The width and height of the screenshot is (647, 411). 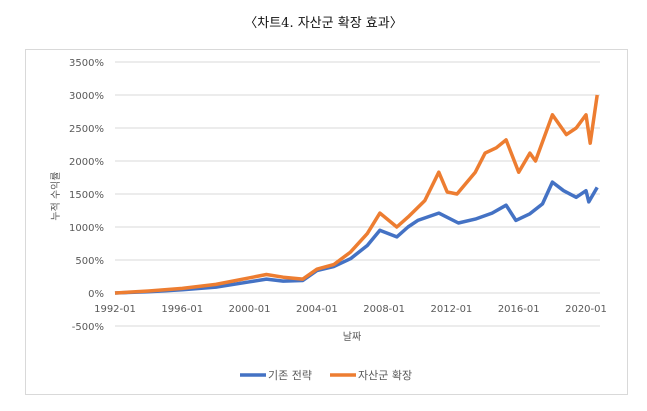 I want to click on y-tick-label: 2000%, so click(x=86, y=162).